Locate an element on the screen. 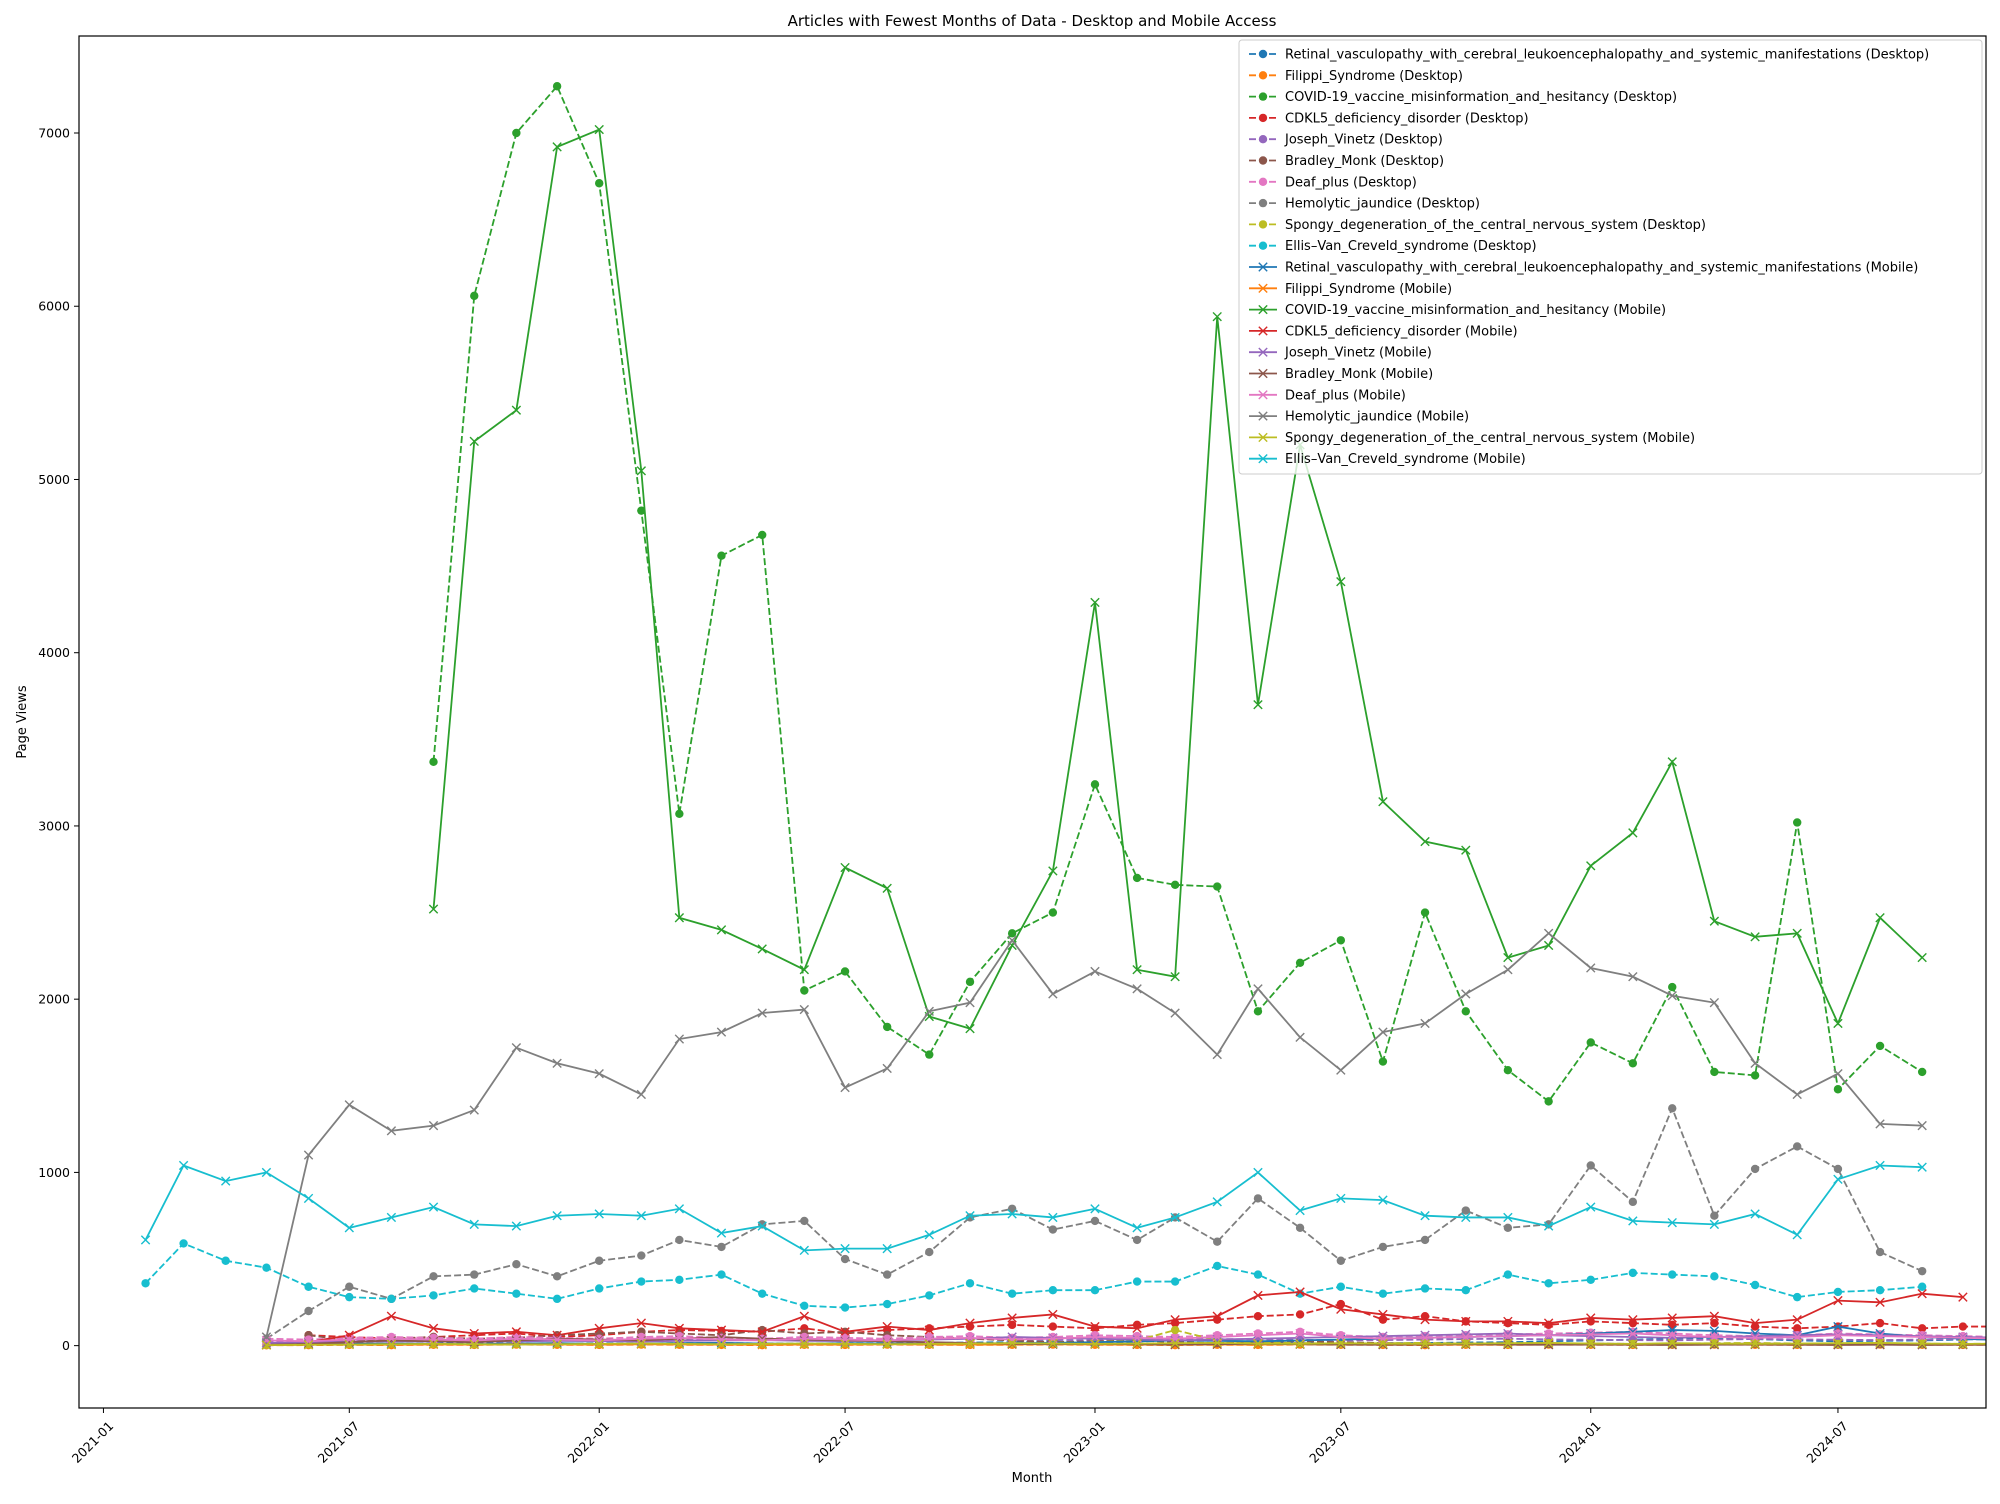  legend-label: Joseph_Vinetz (Desktop) is located at coordinates (1363, 140).